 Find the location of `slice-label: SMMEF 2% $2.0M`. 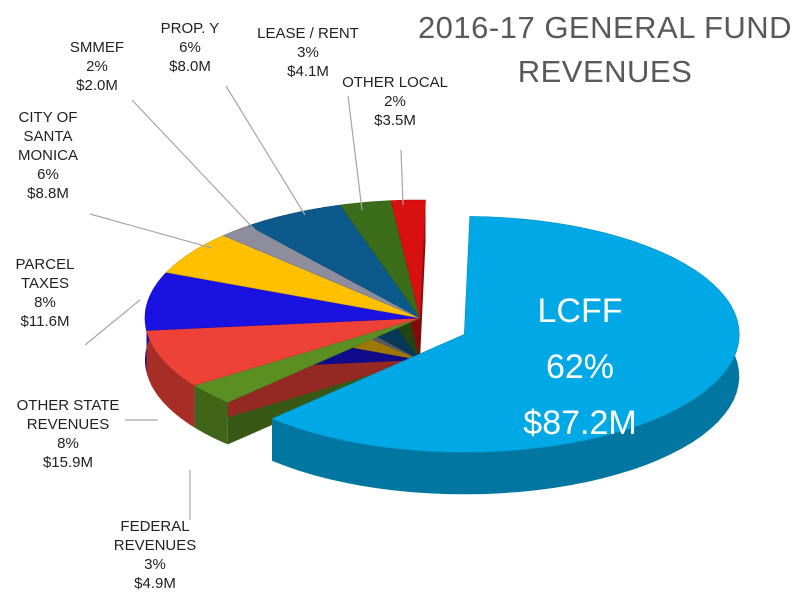

slice-label: SMMEF 2% $2.0M is located at coordinates (97, 66).